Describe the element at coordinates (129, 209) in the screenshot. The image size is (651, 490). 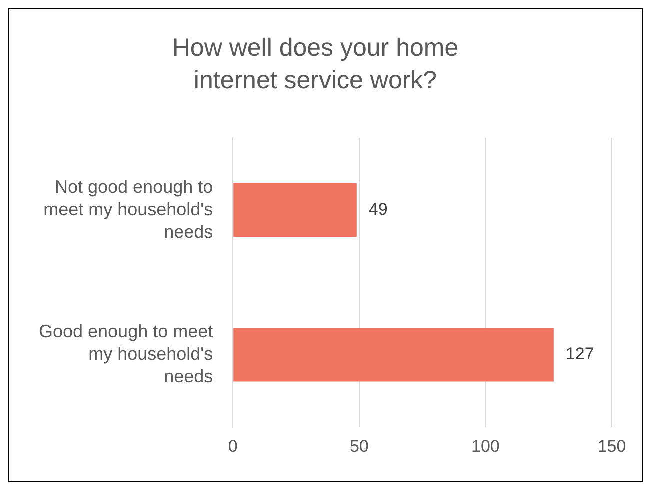
I see `y-tick-label: Not good enough to meet my household's needs` at that location.